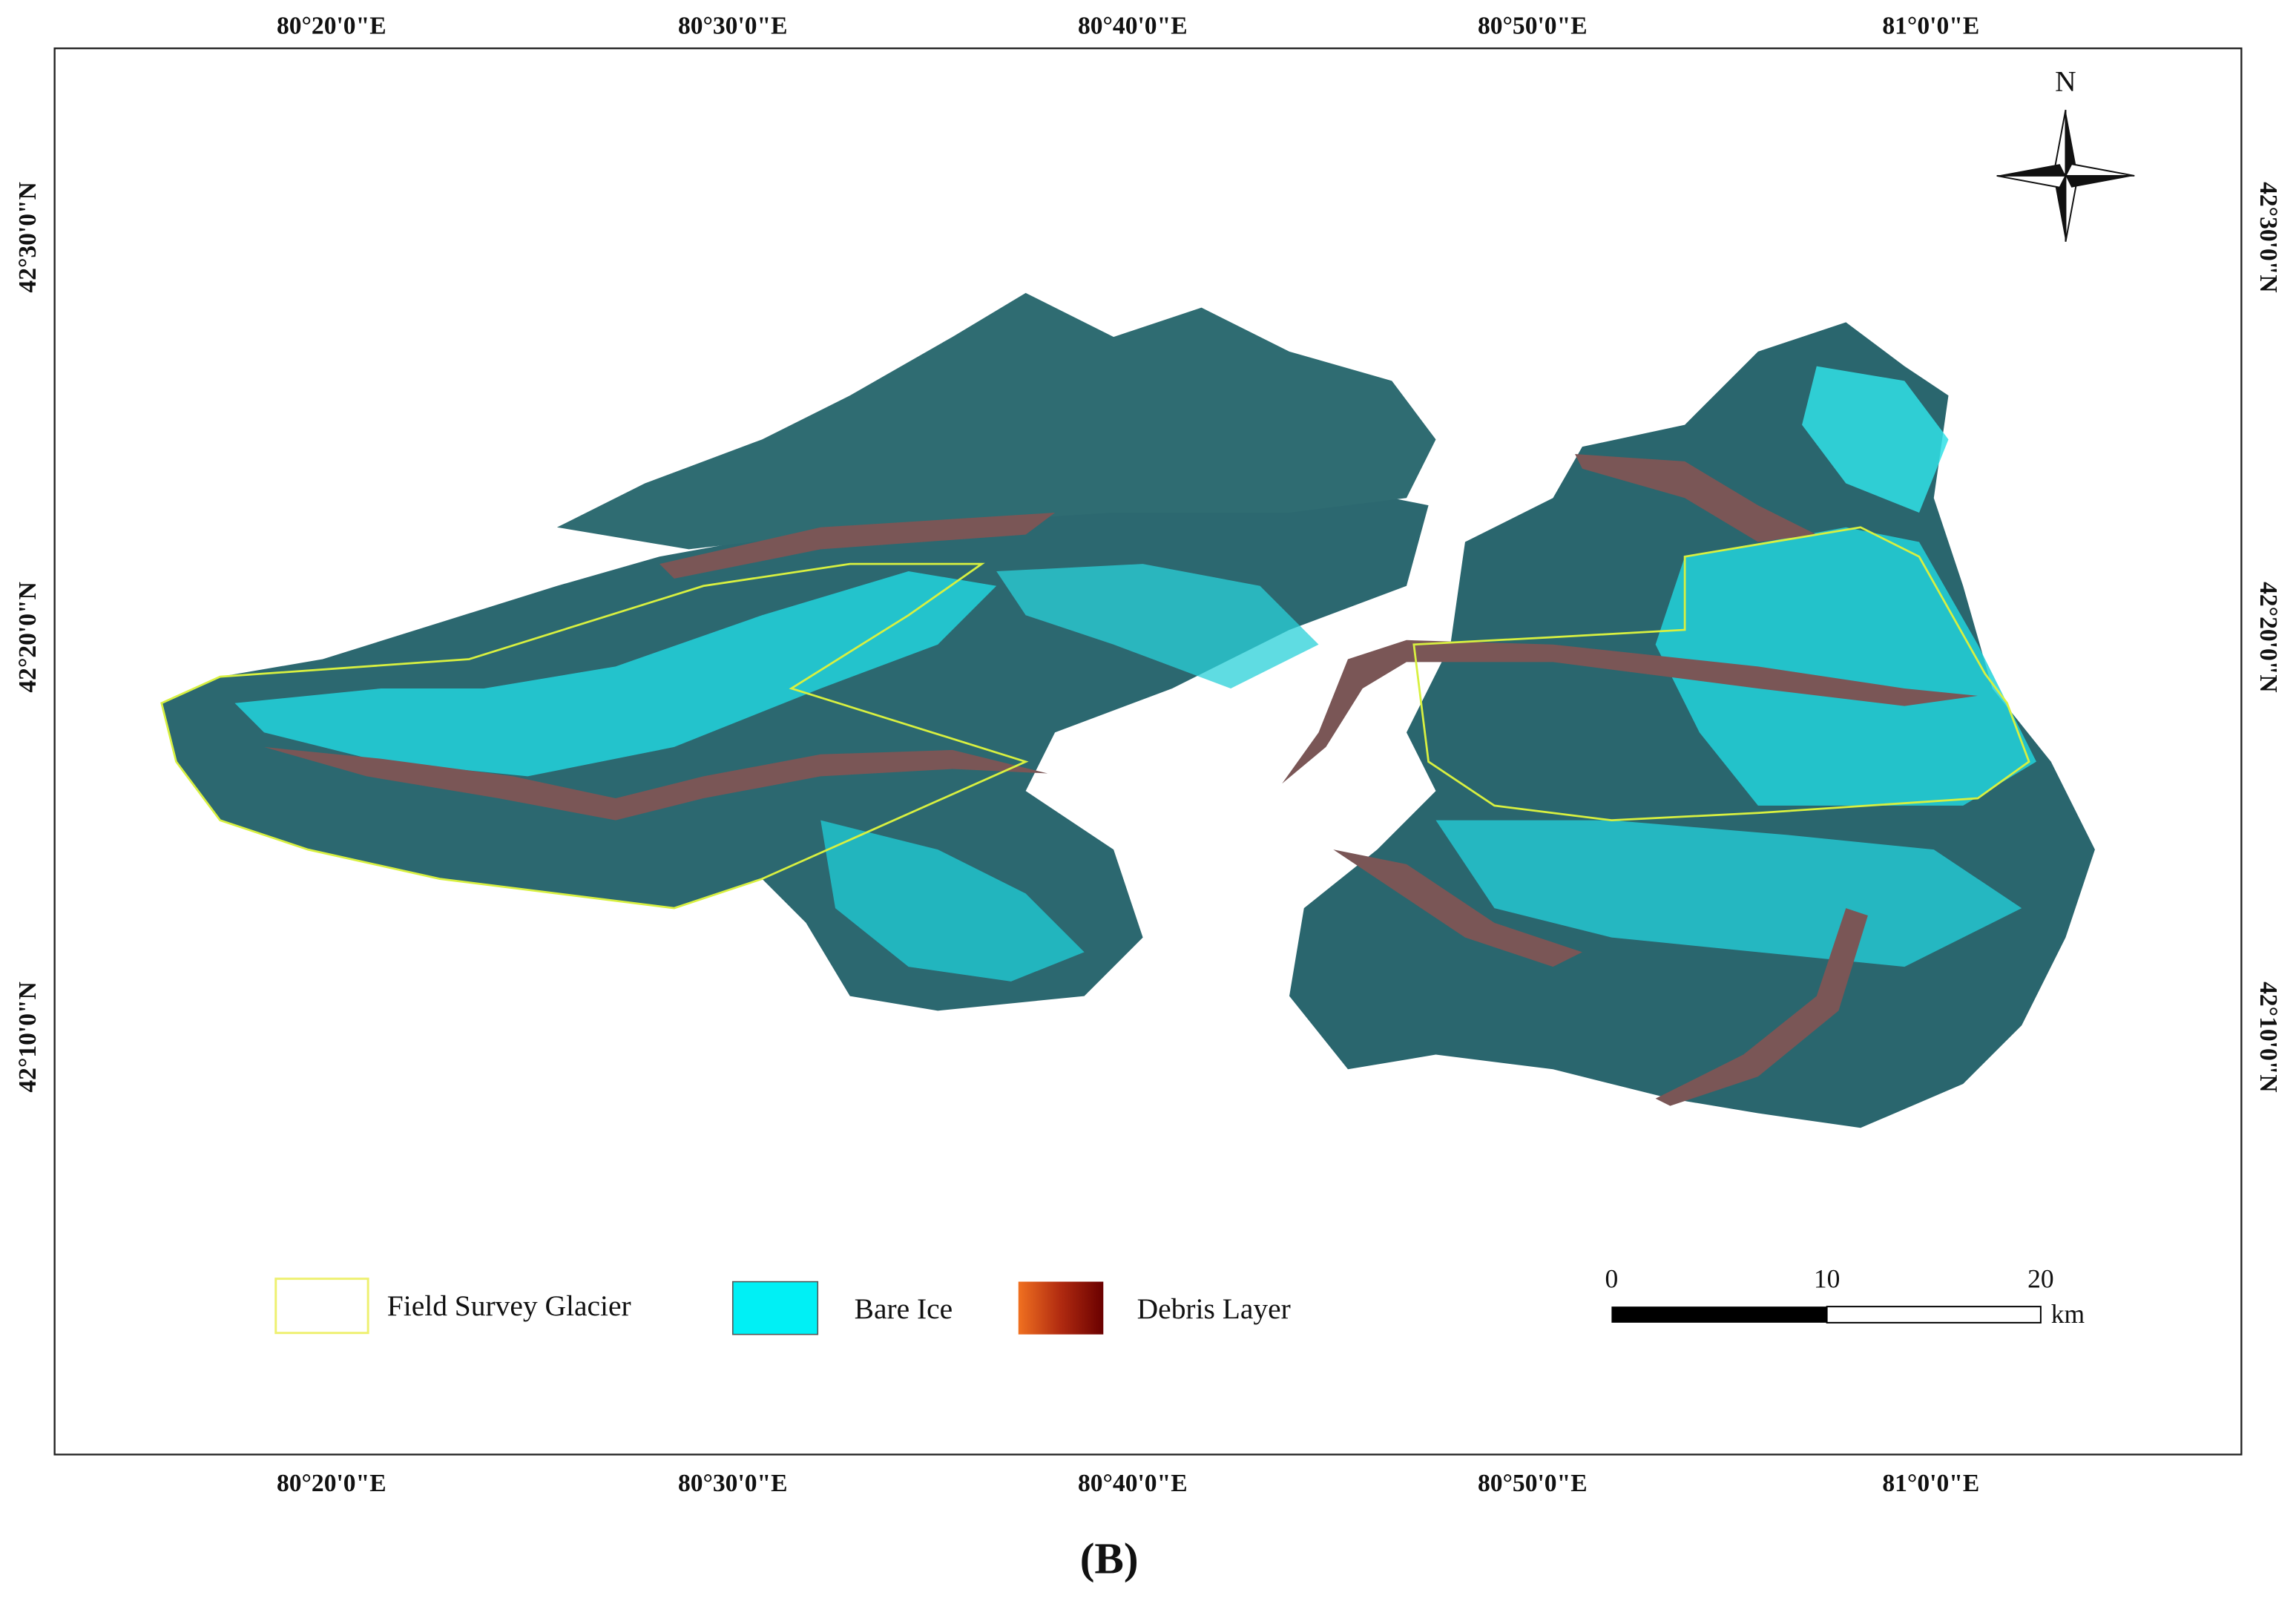  Describe the element at coordinates (509, 1305) in the screenshot. I see `legend-label: Field Survey Glacier` at that location.